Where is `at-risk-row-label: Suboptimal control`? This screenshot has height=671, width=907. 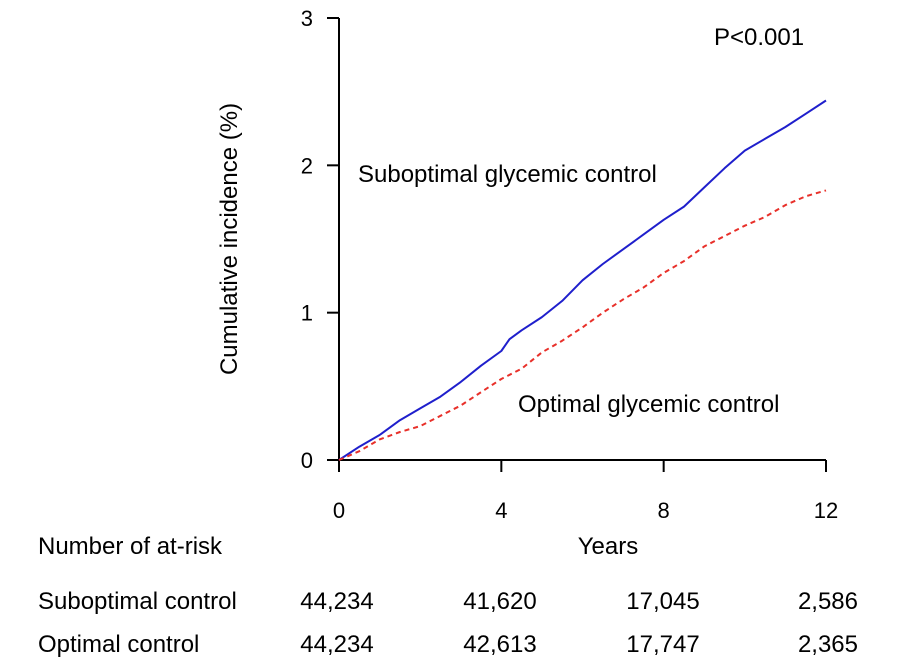 at-risk-row-label: Suboptimal control is located at coordinates (137, 601).